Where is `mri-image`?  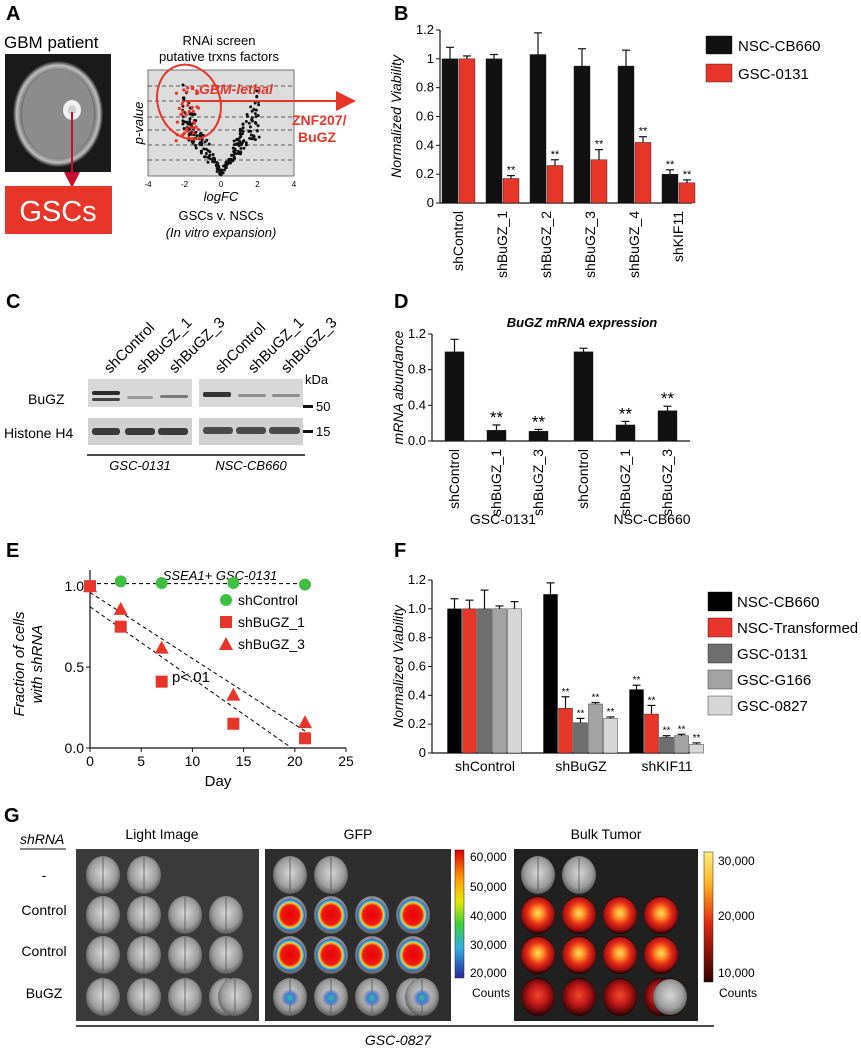
mri-image is located at coordinates (58, 113).